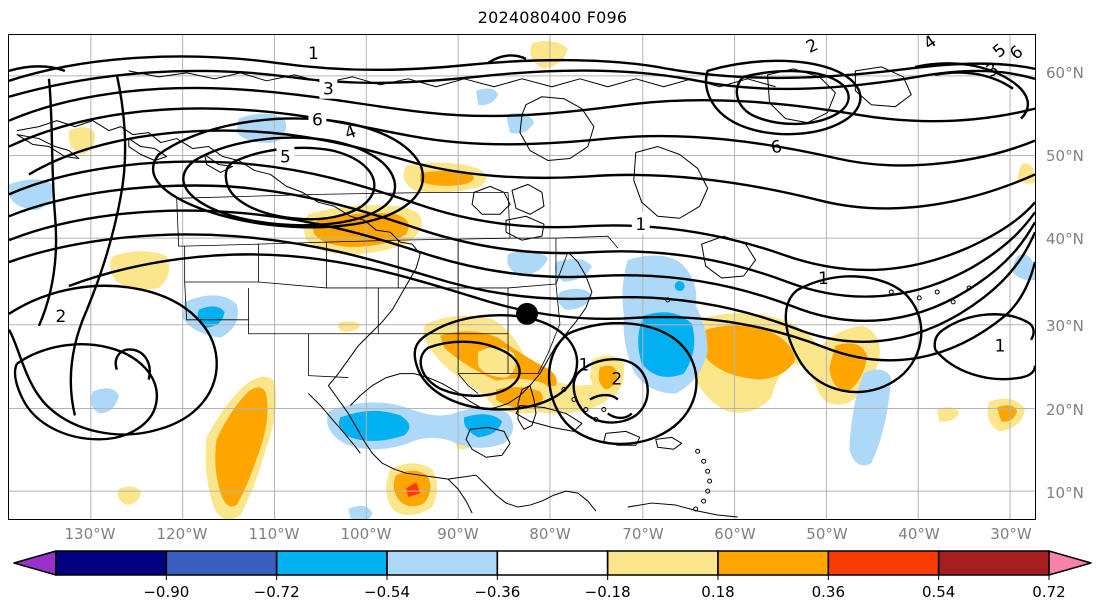  I want to click on svg-text: 4, so click(930, 44).